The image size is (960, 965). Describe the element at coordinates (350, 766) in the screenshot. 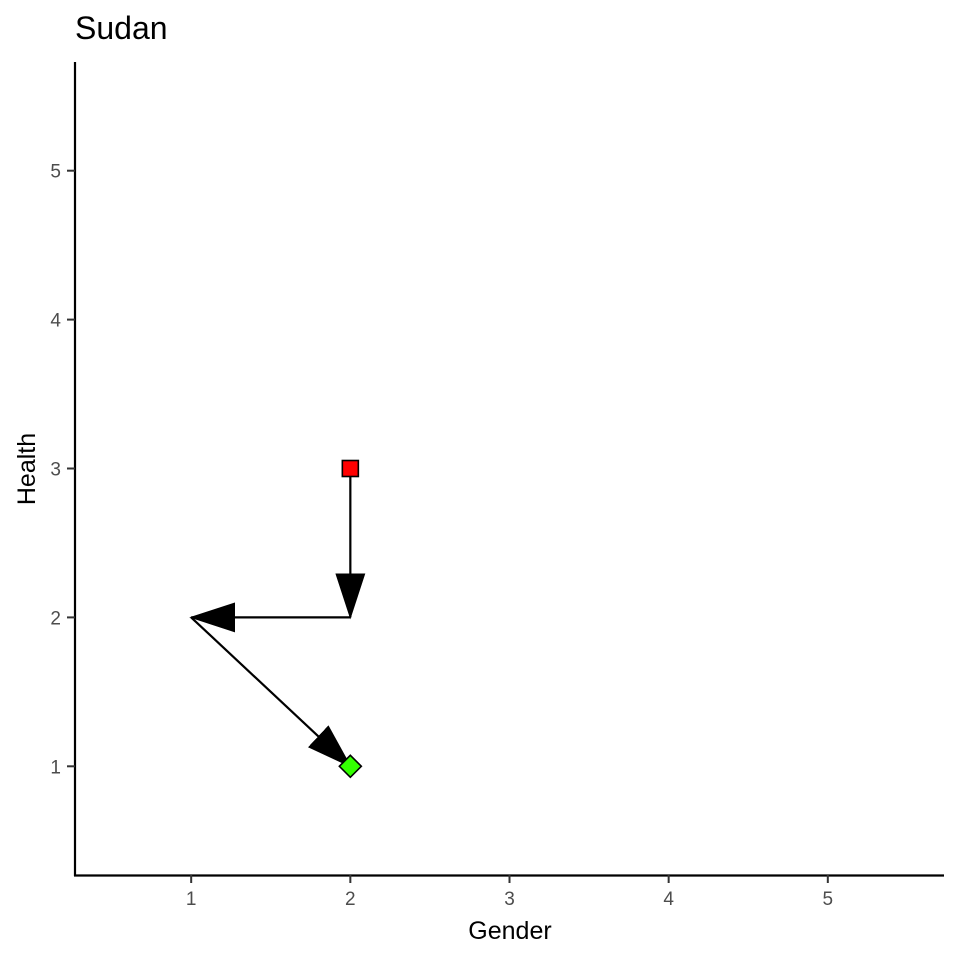

I see `end-point-marker` at that location.